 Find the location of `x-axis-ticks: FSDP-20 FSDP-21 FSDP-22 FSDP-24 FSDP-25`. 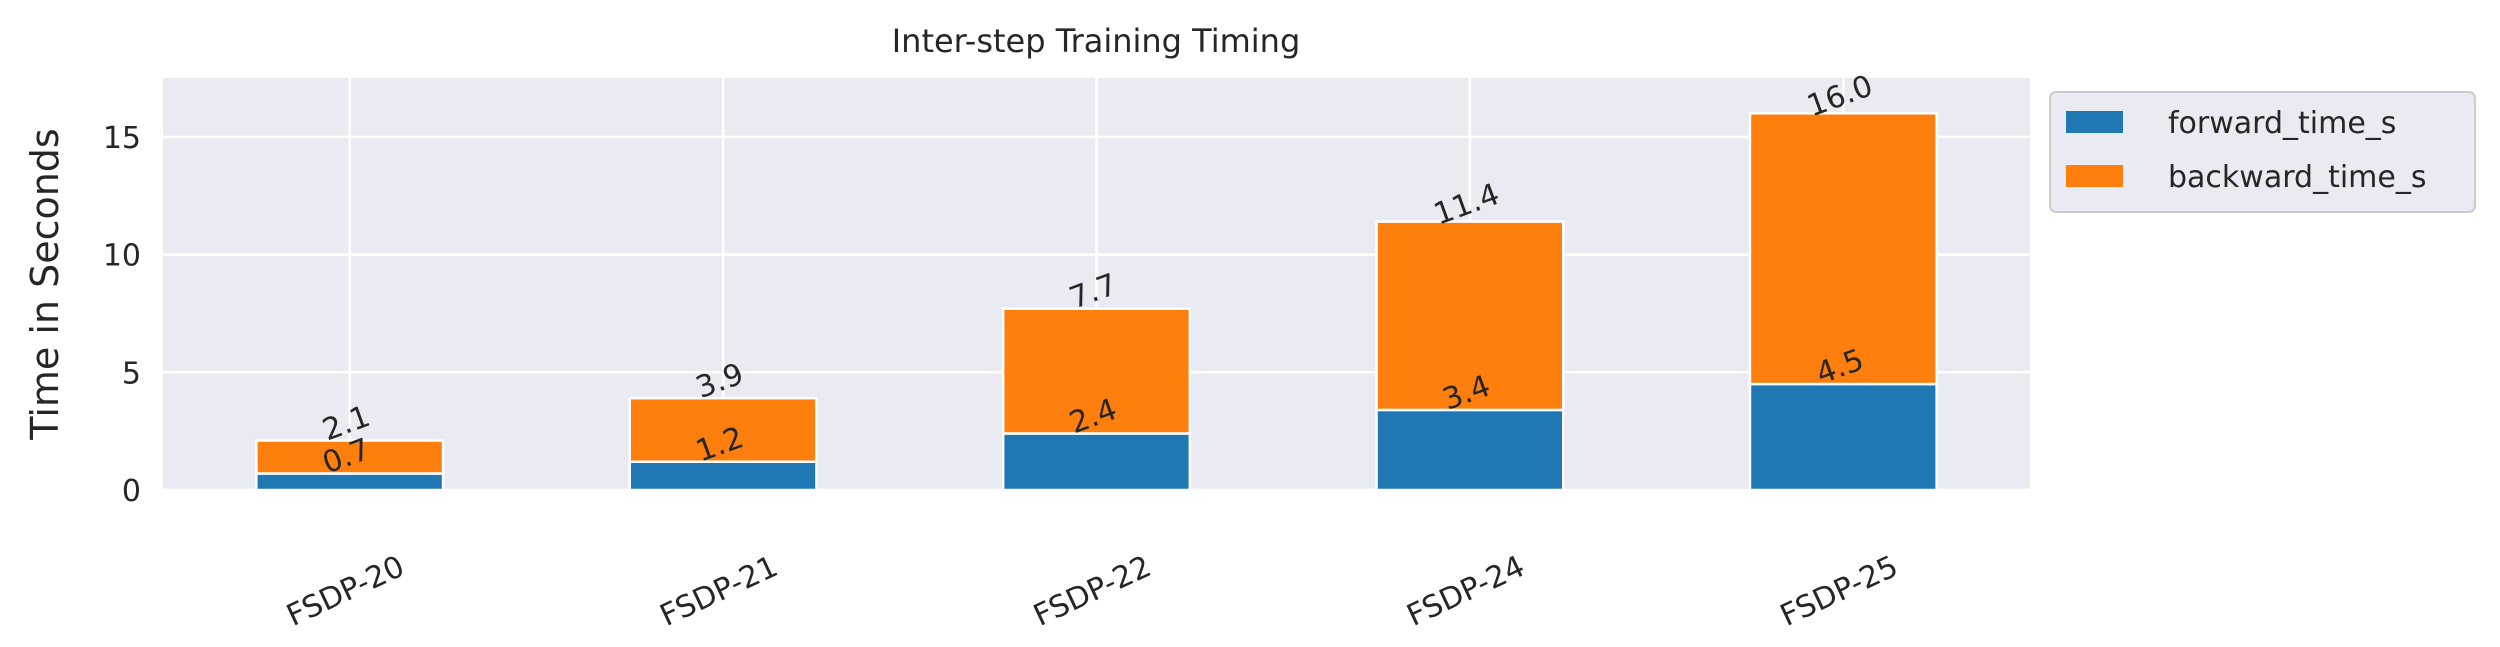

x-axis-ticks: FSDP-20 FSDP-21 FSDP-22 FSDP-24 FSDP-25 is located at coordinates (1093, 591).